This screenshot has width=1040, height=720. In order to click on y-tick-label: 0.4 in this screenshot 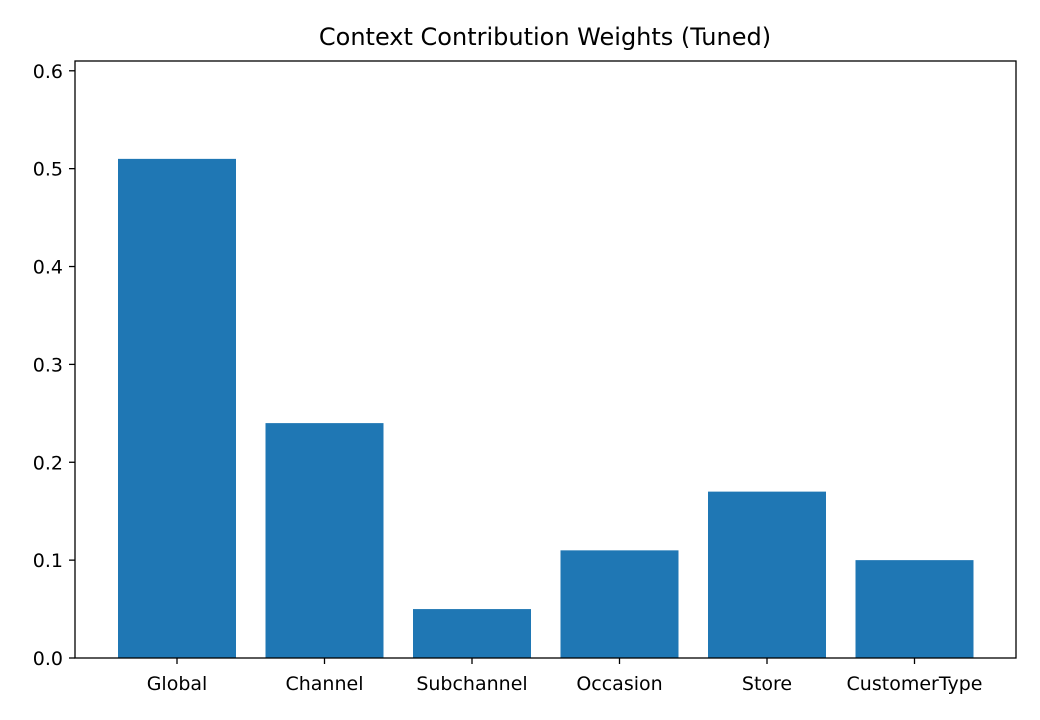, I will do `click(48, 268)`.